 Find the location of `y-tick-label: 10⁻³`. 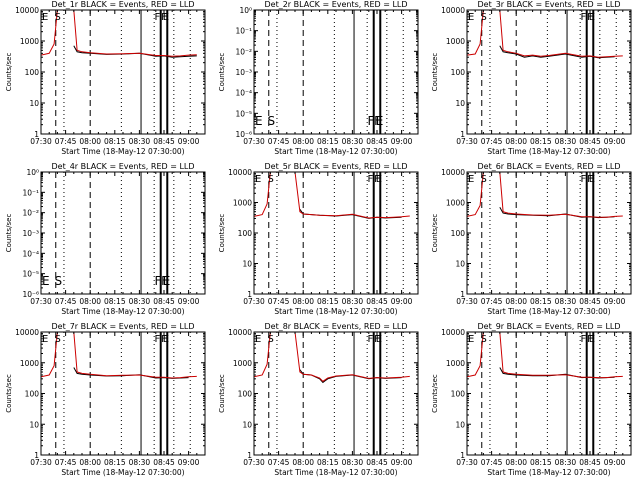

y-tick-label: 10⁻³ is located at coordinates (30, 233).